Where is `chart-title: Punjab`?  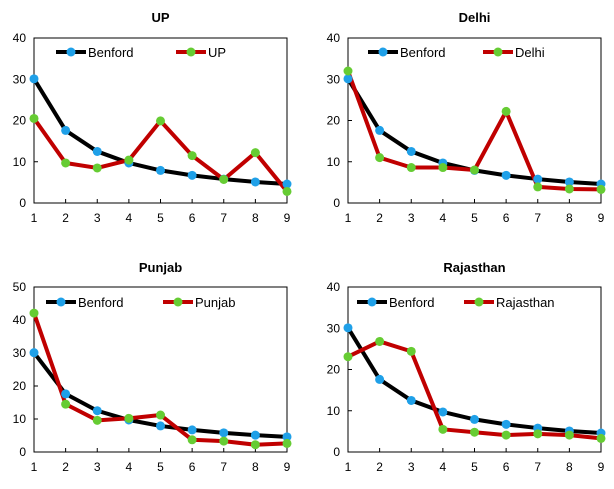 chart-title: Punjab is located at coordinates (160, 267).